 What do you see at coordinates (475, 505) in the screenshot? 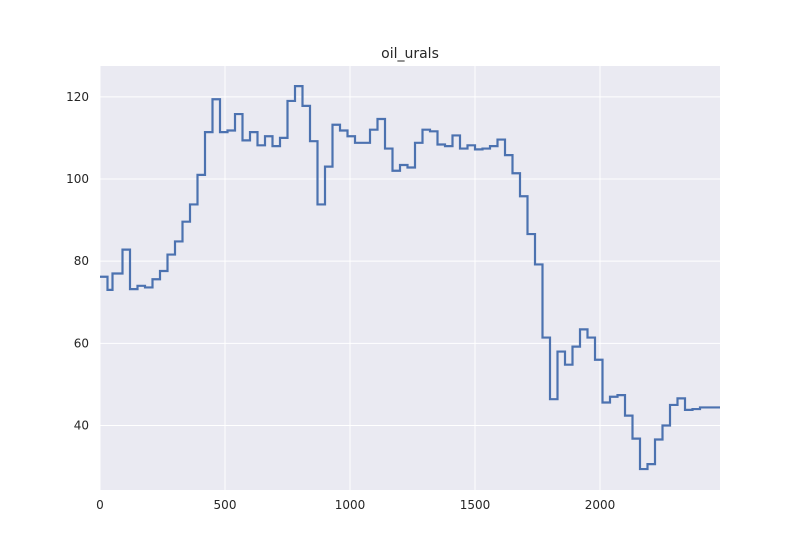
I see `x-tick-label: 1500` at bounding box center [475, 505].